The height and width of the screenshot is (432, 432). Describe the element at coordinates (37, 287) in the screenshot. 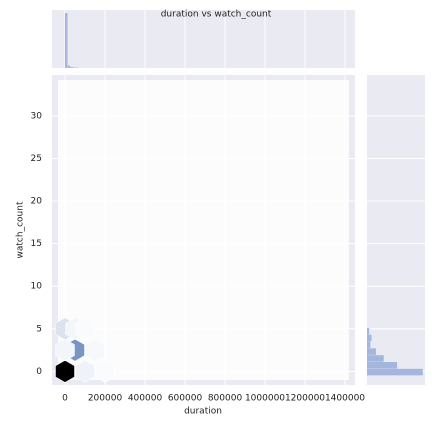

I see `y-tick-label: 10` at that location.